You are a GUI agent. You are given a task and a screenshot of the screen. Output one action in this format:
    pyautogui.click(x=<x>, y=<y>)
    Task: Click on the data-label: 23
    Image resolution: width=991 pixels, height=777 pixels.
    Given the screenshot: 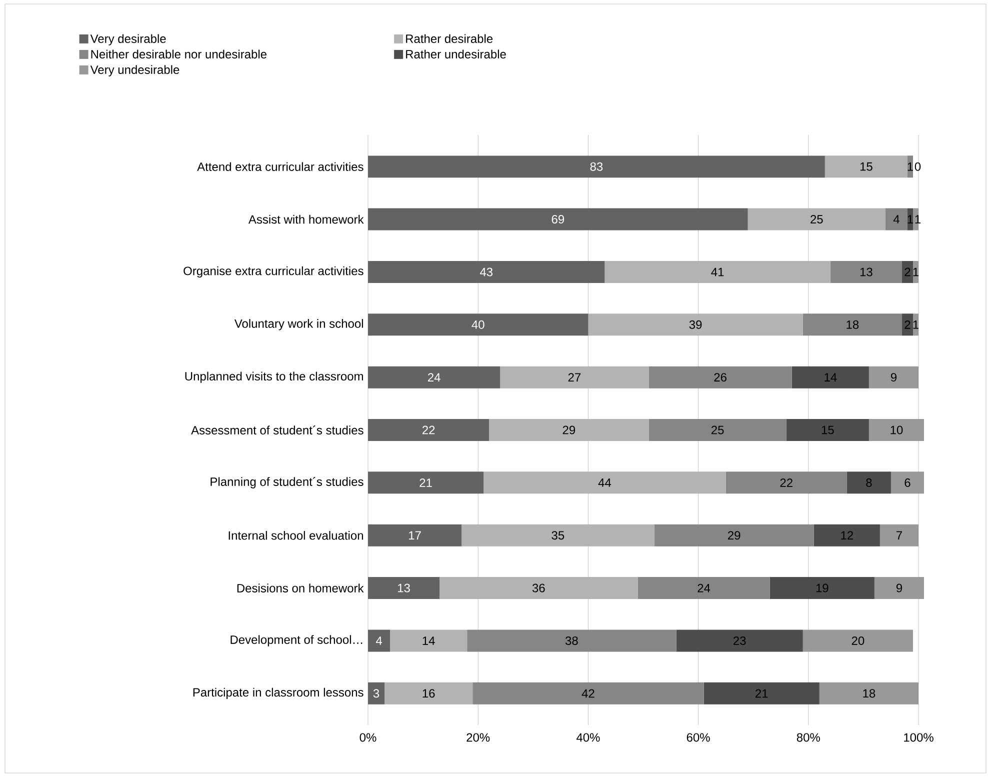 What is the action you would take?
    pyautogui.click(x=740, y=640)
    